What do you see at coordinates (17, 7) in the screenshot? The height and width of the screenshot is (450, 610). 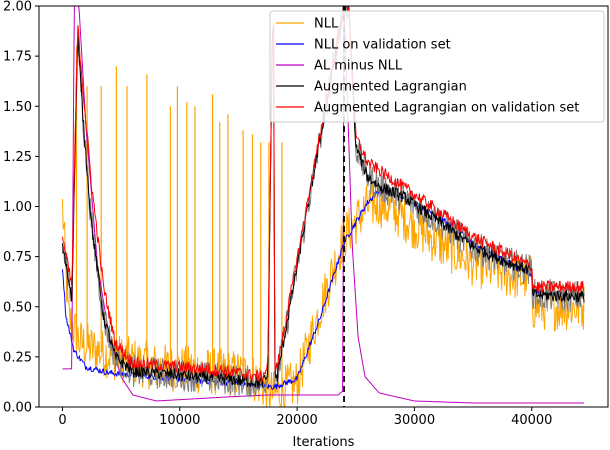 I see `y-tick-label: 2.00` at bounding box center [17, 7].